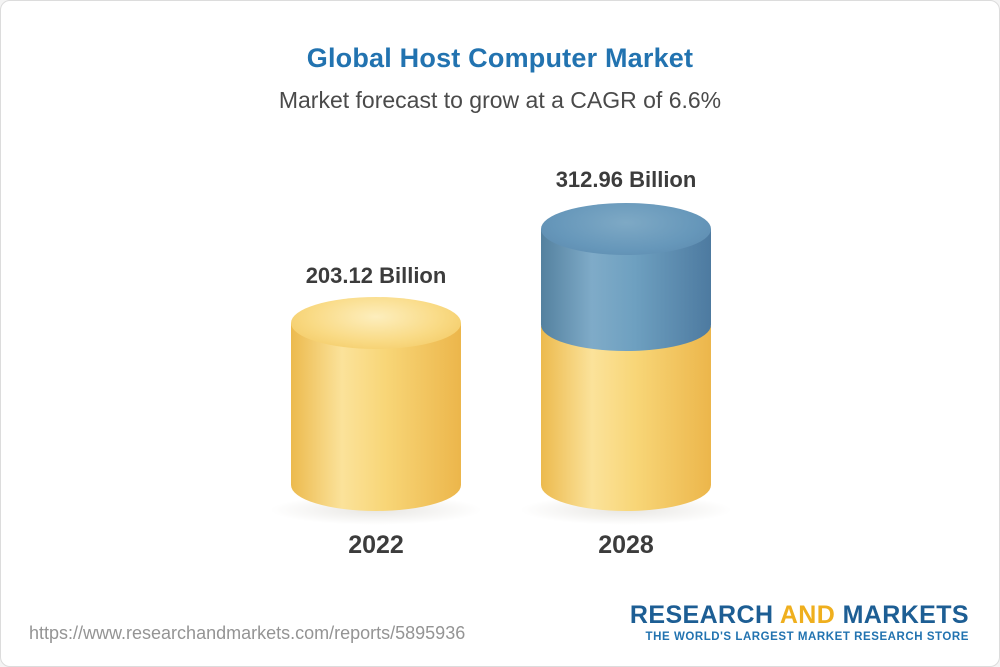 The height and width of the screenshot is (667, 1000). I want to click on bar-2022-top-cap, so click(376, 323).